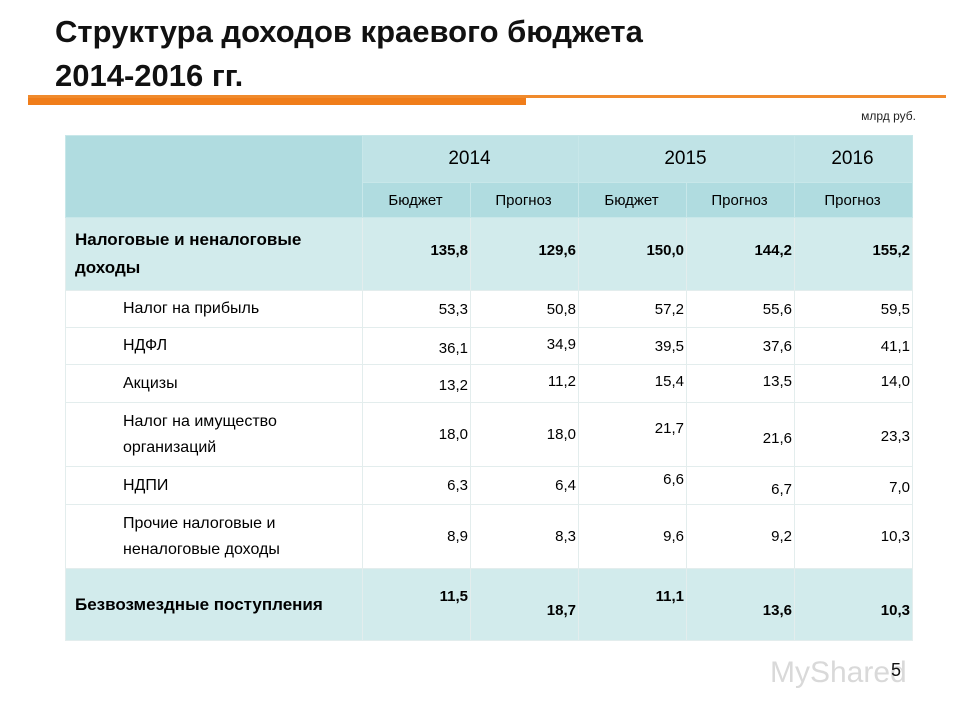  Describe the element at coordinates (214, 536) in the screenshot. I see `row-label: Прочие налоговые и неналоговые доходы` at that location.